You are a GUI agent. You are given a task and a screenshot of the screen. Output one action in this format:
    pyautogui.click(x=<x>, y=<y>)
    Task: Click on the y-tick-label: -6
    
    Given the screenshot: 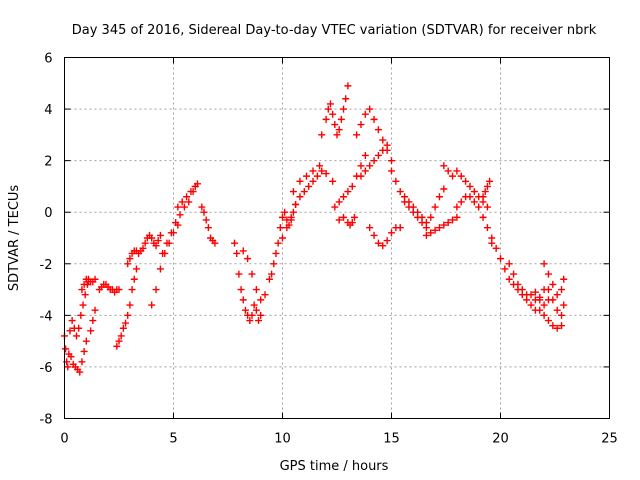 What is the action you would take?
    pyautogui.click(x=46, y=368)
    